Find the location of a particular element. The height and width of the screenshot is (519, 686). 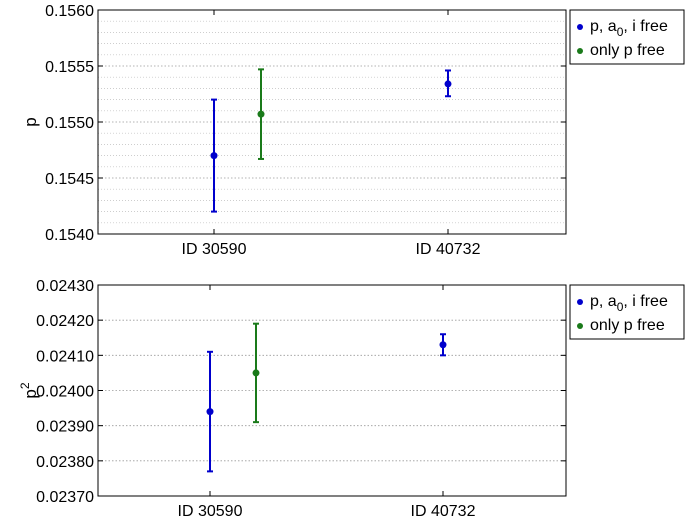

y-axis-label: p2 is located at coordinates (29, 390).